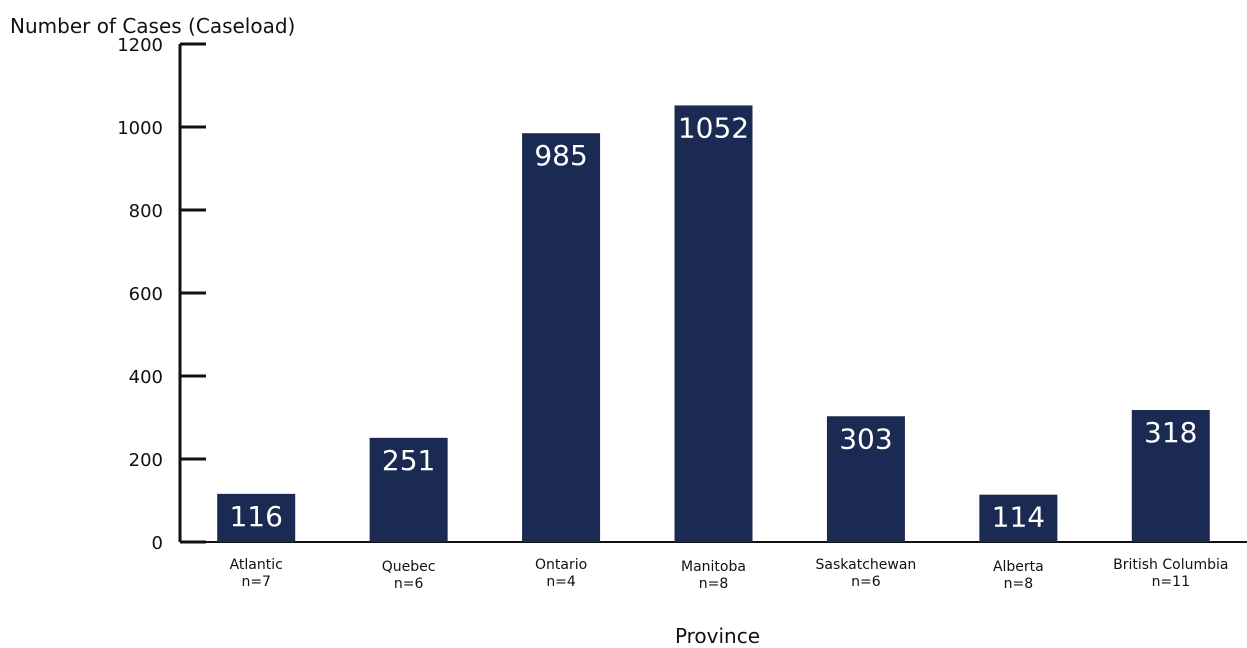  What do you see at coordinates (865, 438) in the screenshot?
I see `bar-value-label: 303` at bounding box center [865, 438].